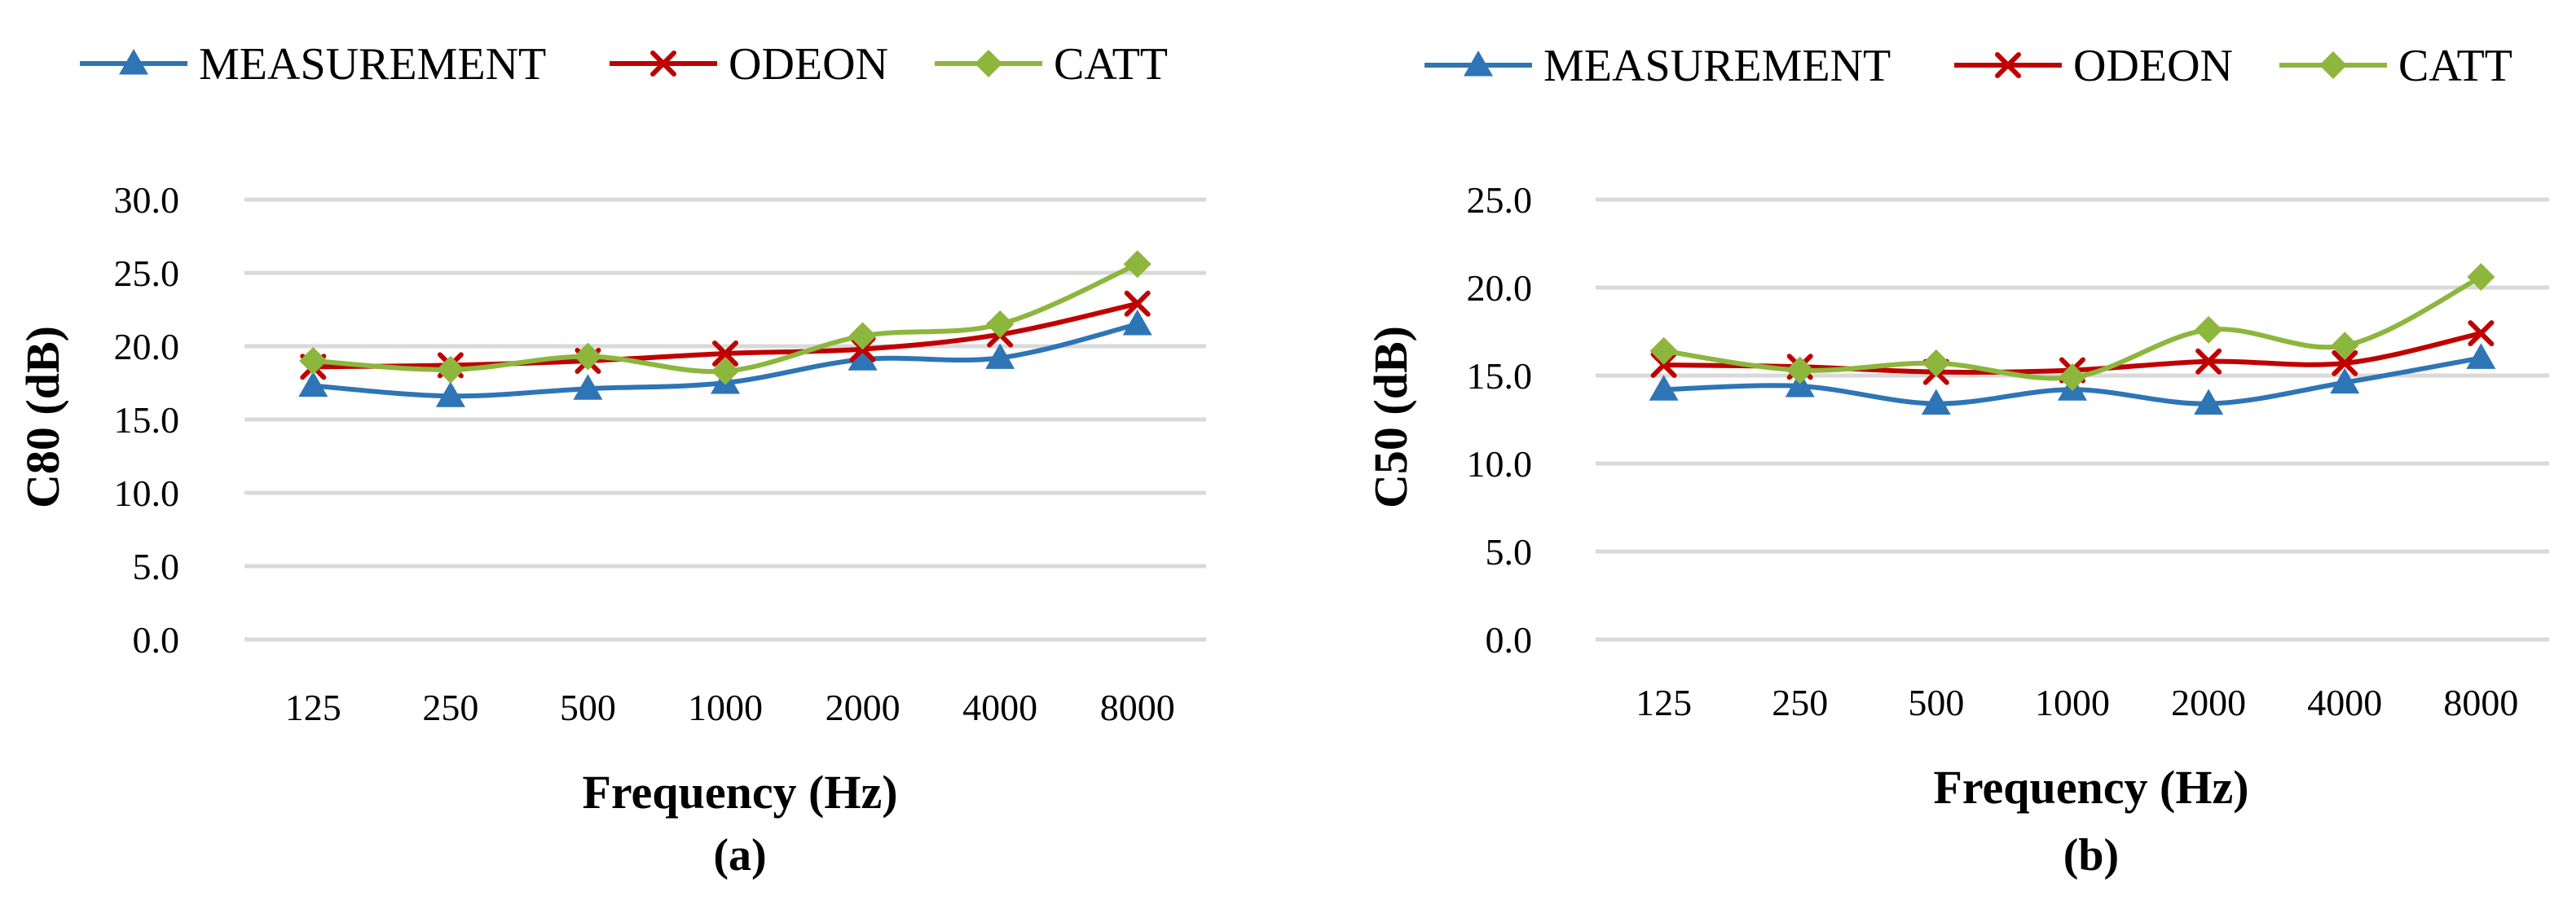 The image size is (2576, 905). What do you see at coordinates (1390, 417) in the screenshot?
I see `chart-b-y-axis-title: C50 (dB)` at bounding box center [1390, 417].